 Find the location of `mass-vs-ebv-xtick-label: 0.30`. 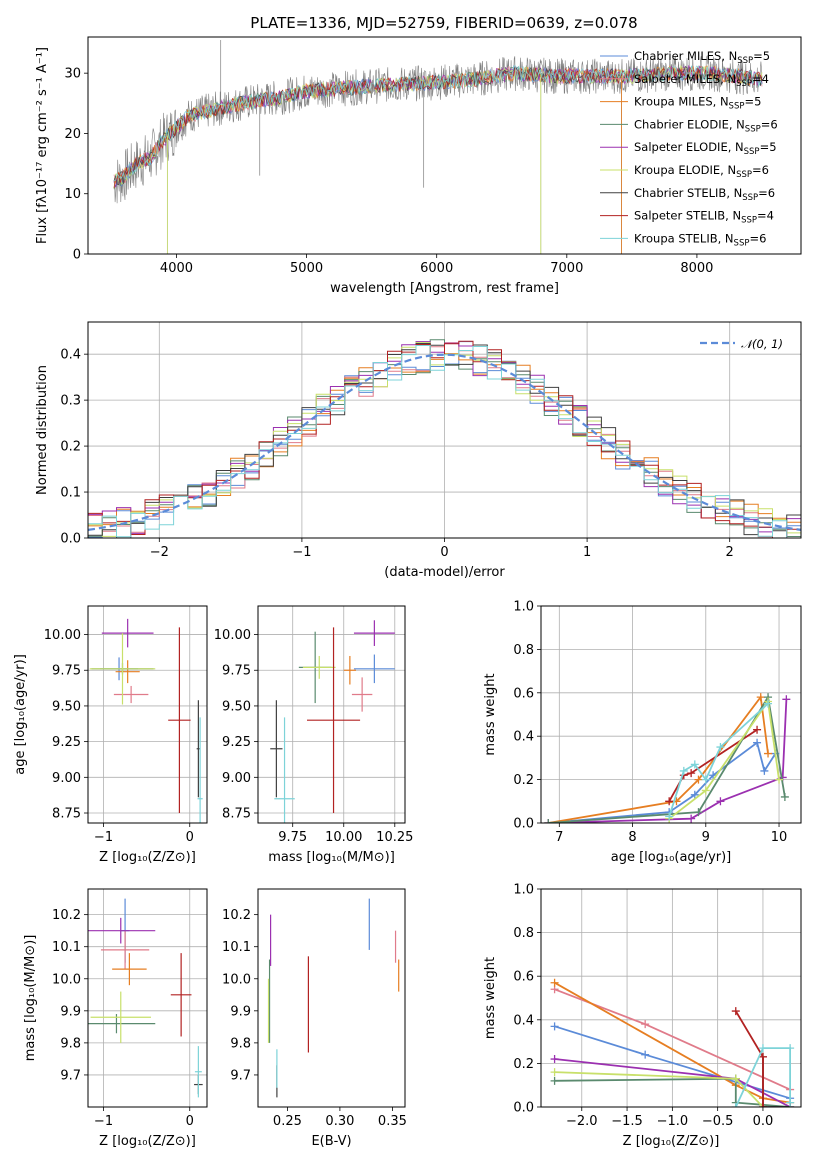

mass-vs-ebv-xtick-label: 0.30 is located at coordinates (339, 1121).